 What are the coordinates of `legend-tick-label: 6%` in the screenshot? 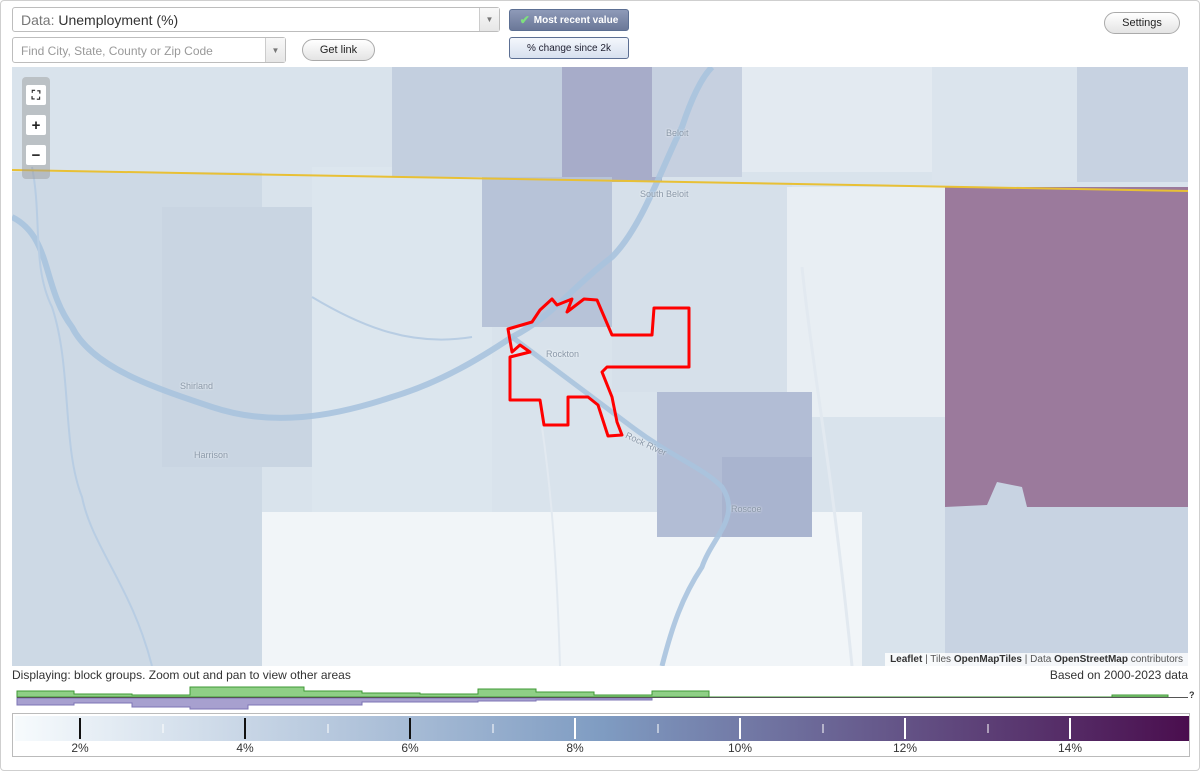 It's located at (410, 748).